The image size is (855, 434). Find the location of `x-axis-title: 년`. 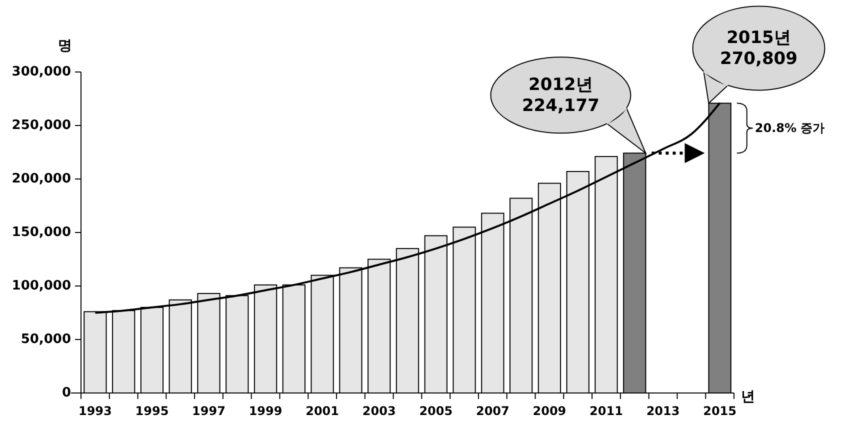

x-axis-title: 년 is located at coordinates (748, 397).